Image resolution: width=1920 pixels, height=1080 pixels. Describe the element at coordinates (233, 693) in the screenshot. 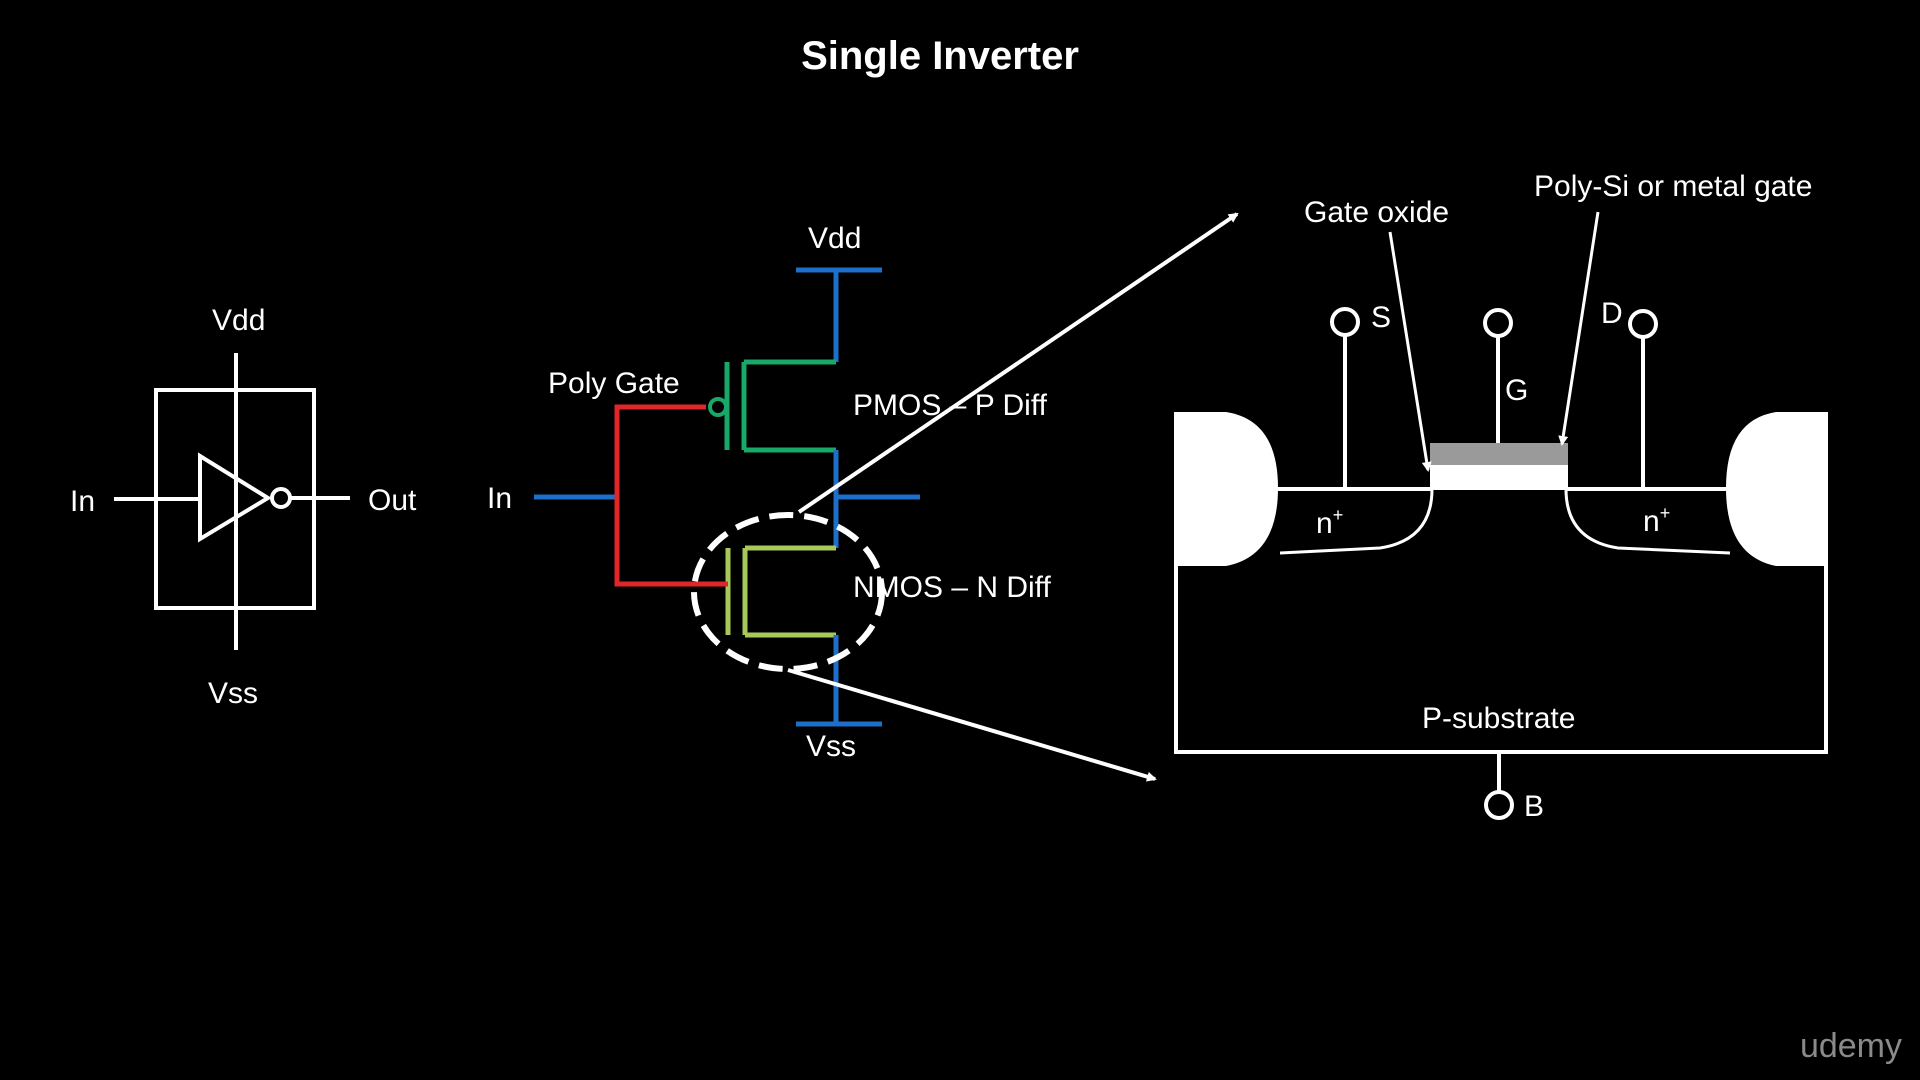

I see `symbol-vss-label: Vss` at that location.